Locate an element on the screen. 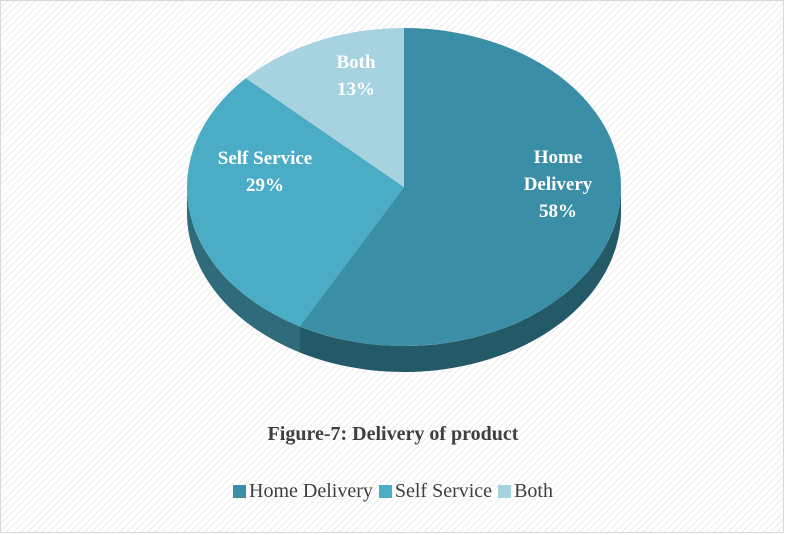 Image resolution: width=786 pixels, height=535 pixels. data-label-name: Home Delivery is located at coordinates (558, 171).